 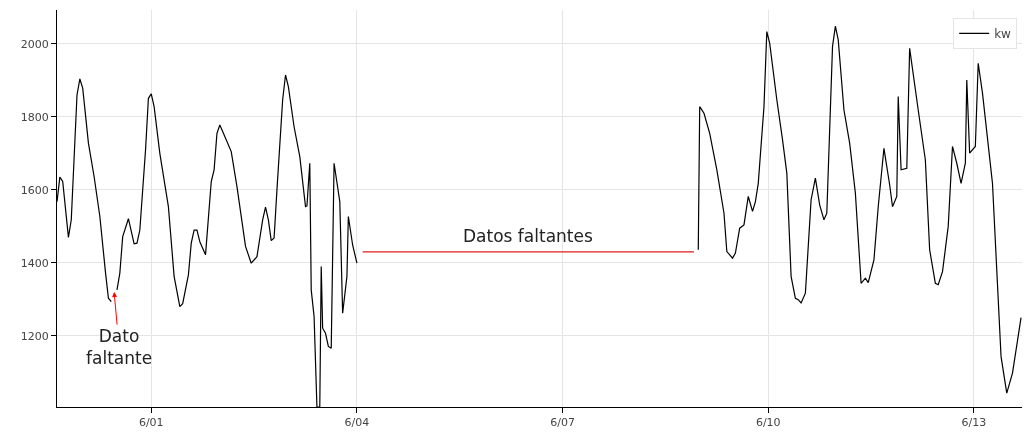 I want to click on legend-label: kw, so click(x=1003, y=34).